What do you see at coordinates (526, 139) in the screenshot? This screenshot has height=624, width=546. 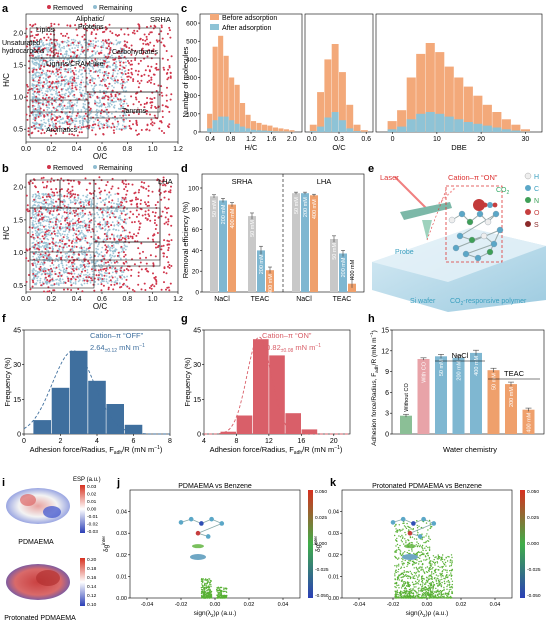 I see `x-tick-label: 30` at bounding box center [526, 139].